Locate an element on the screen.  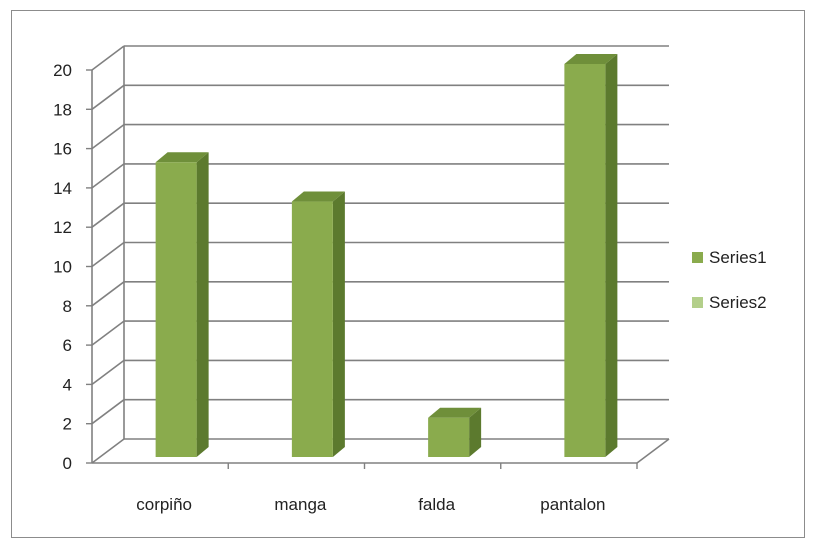
y-tick-labels: 0 2 4 6 8 10 12 14 16 18 20 is located at coordinates (62, 267).